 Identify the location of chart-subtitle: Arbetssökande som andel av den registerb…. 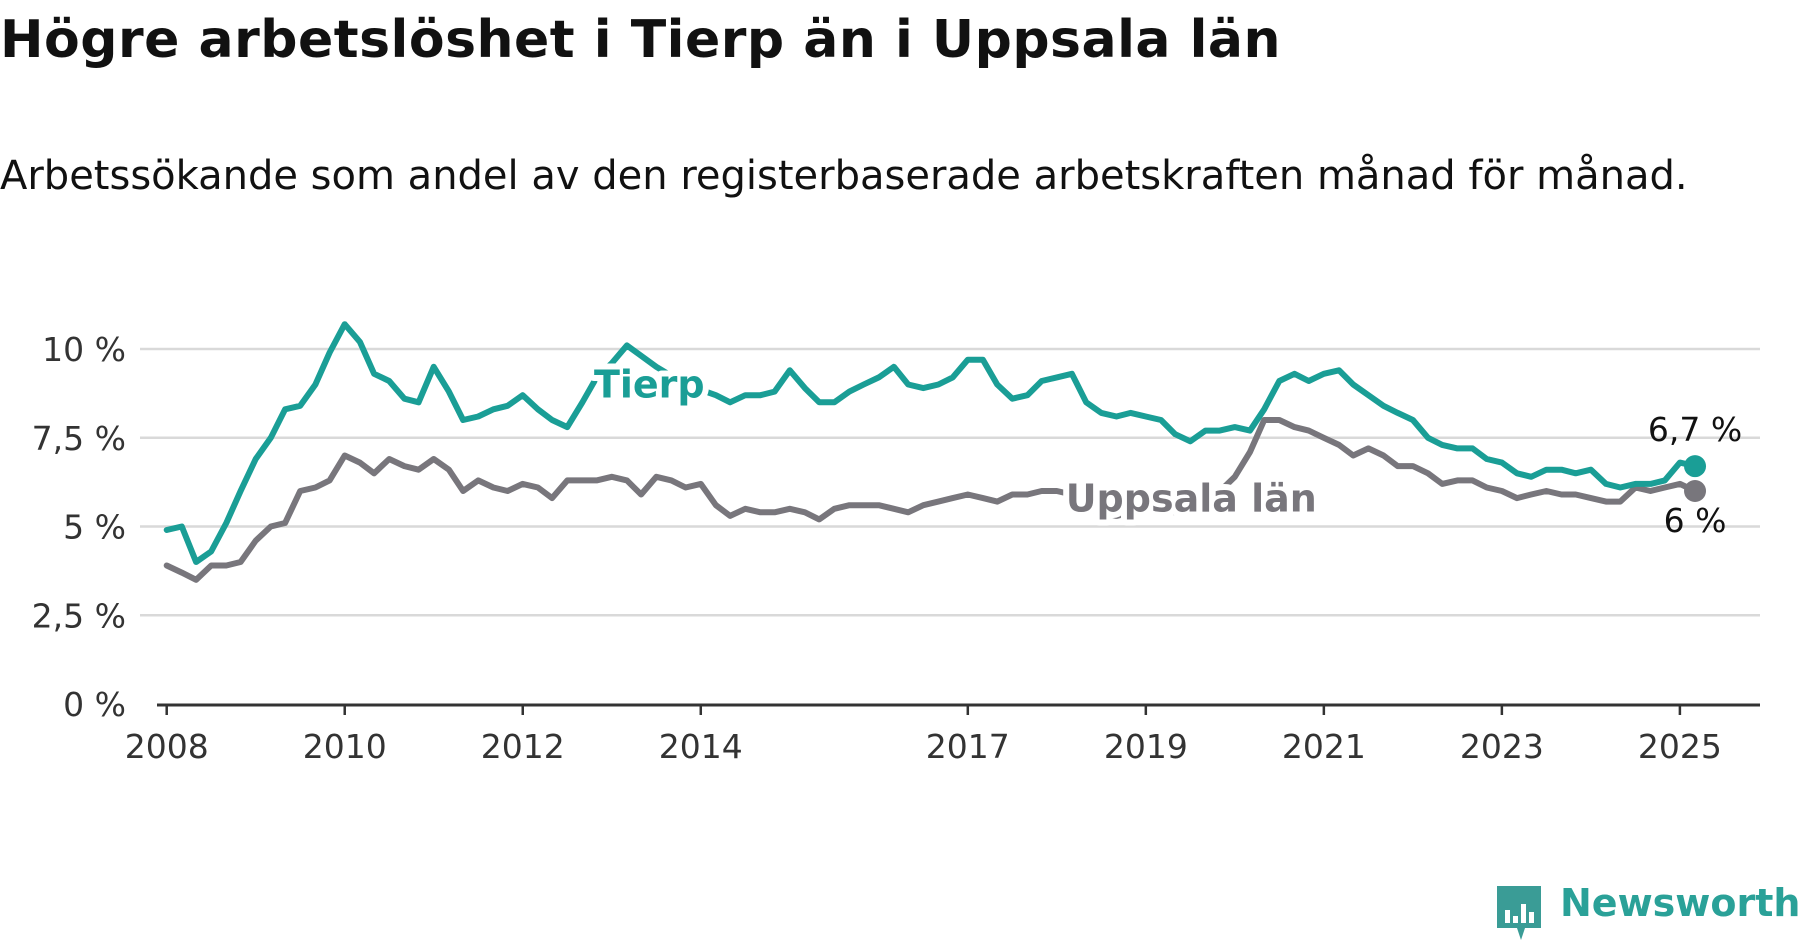
(844, 176).